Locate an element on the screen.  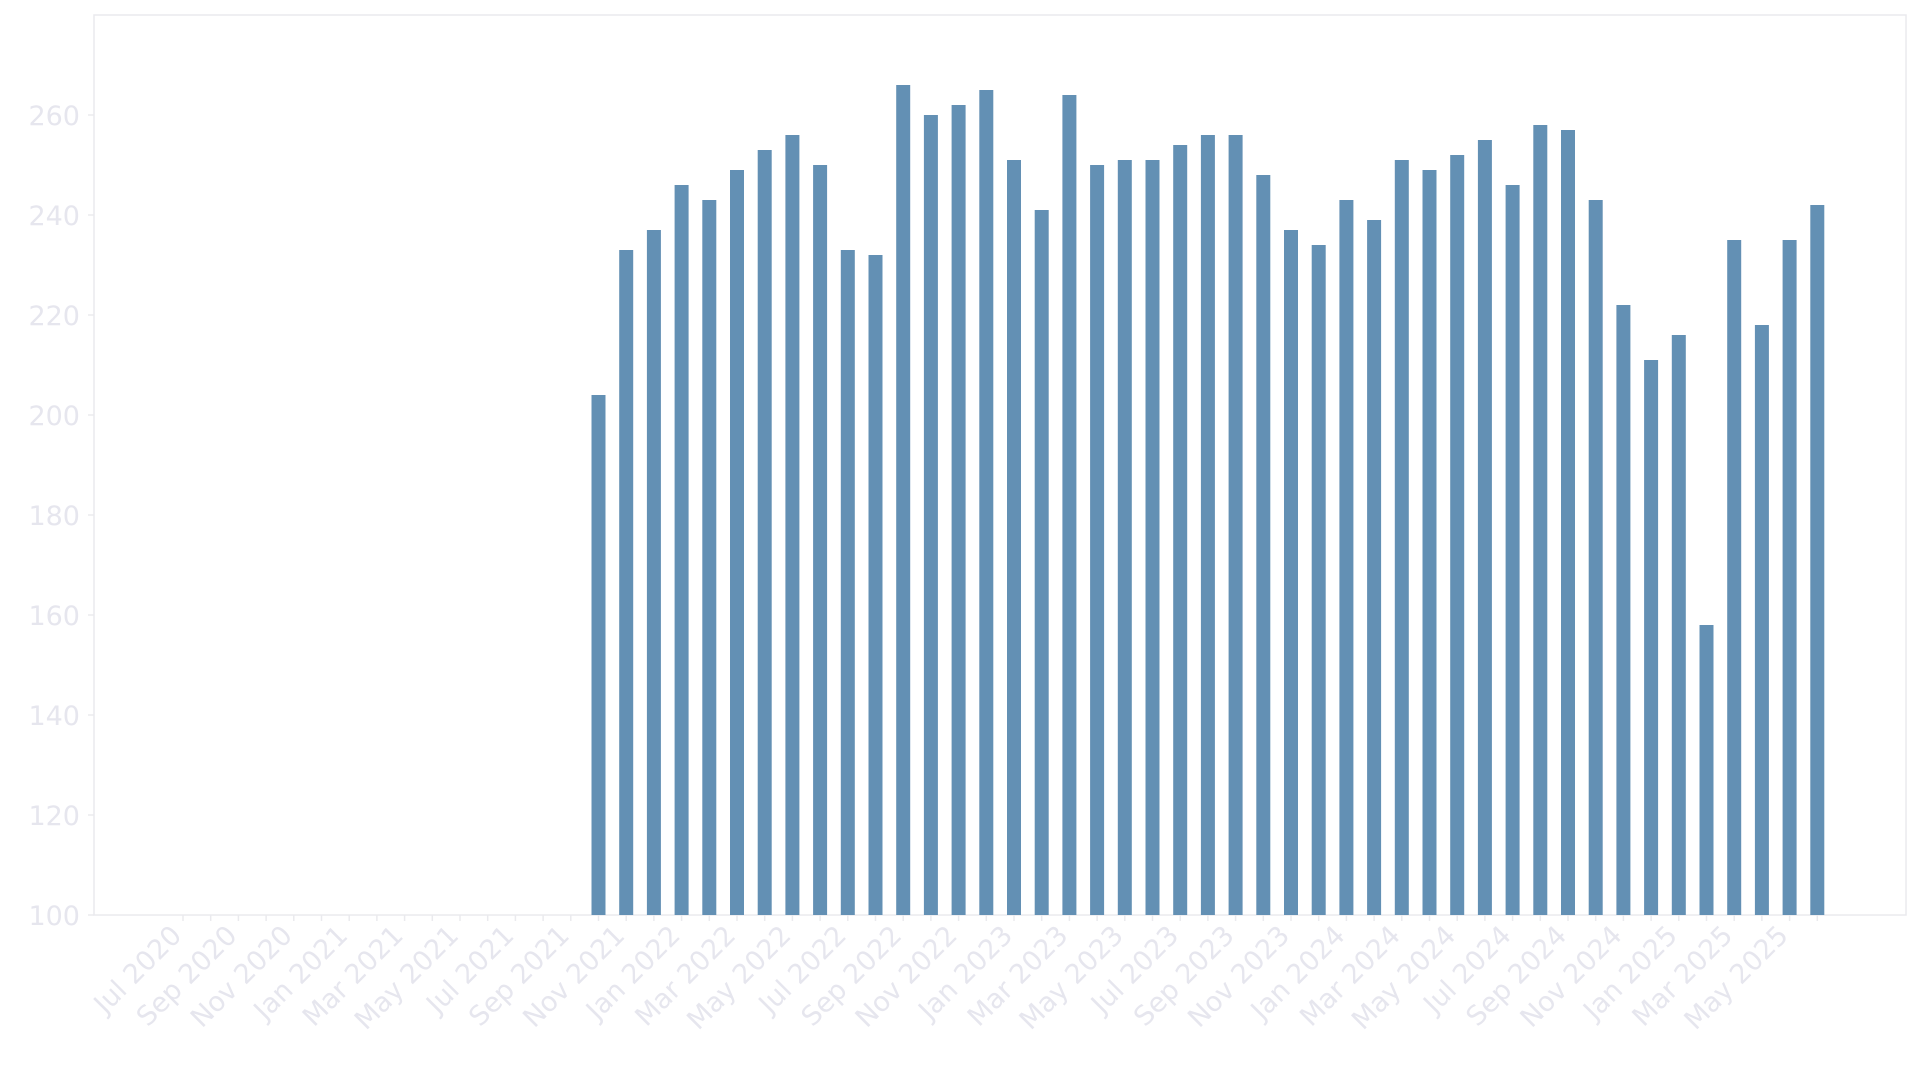
y-tick-label: 140 is located at coordinates (54, 716).